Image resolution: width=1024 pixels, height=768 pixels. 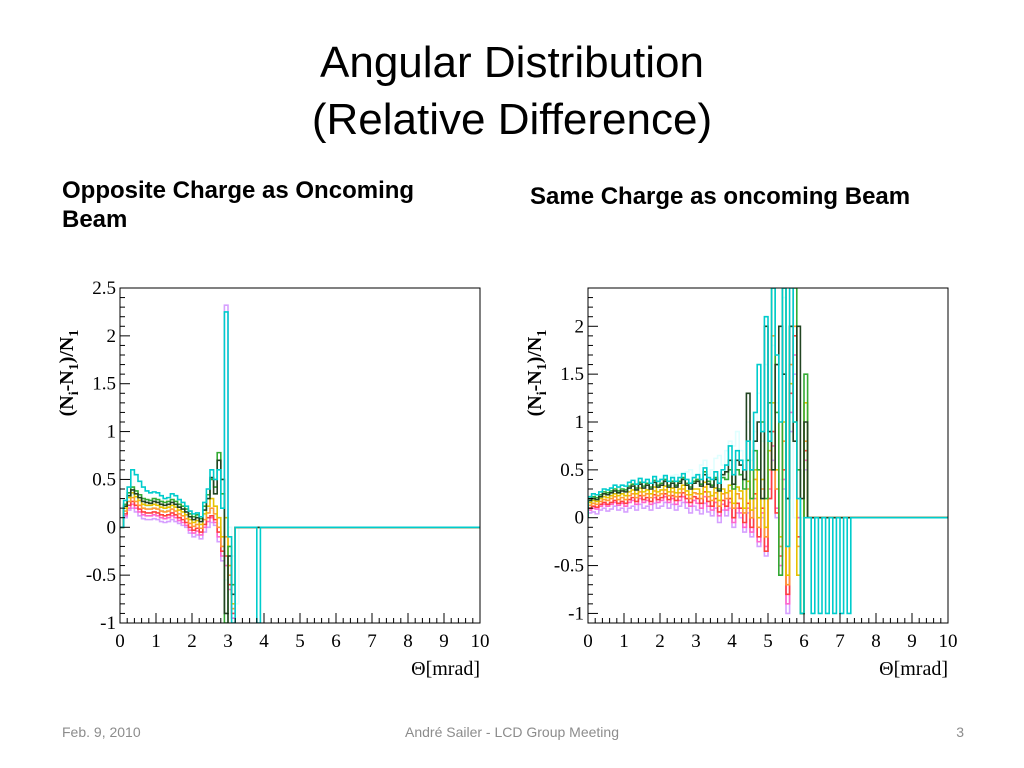 I want to click on footer-presenter: André Sailer - LCD Group Meeting, so click(x=512, y=732).